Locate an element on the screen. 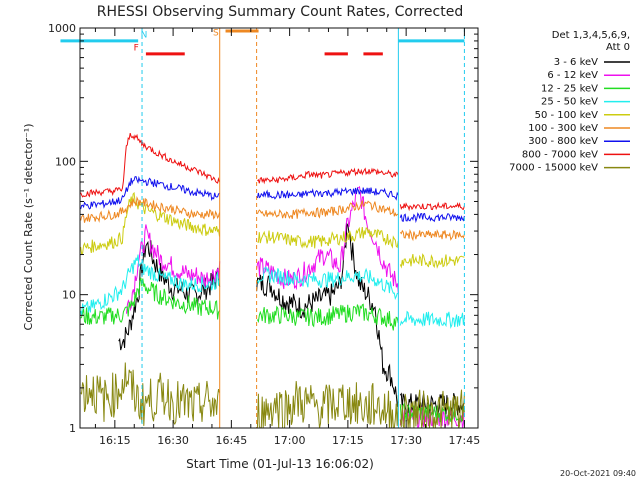 This screenshot has width=640, height=480. x-tick-label-3: 17:00 is located at coordinates (290, 440).